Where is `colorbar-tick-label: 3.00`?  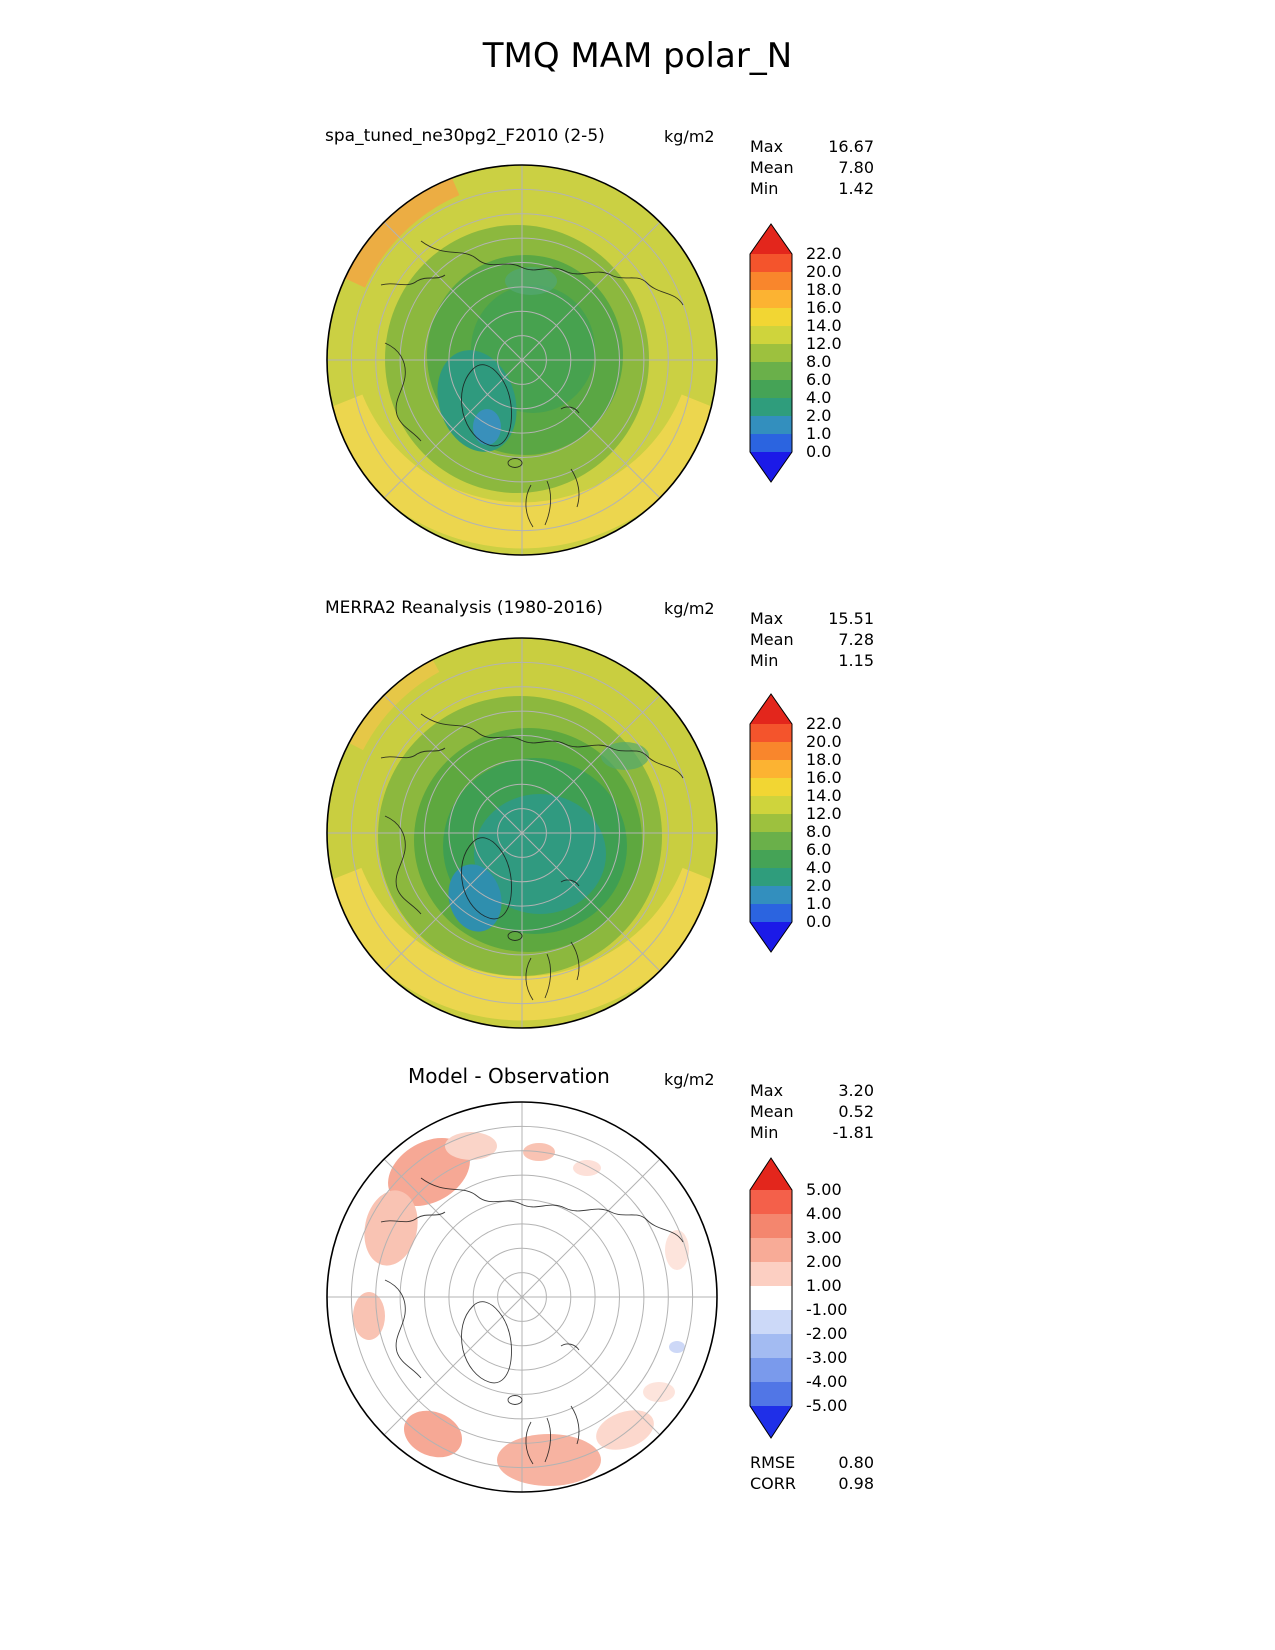
colorbar-tick-label: 3.00 is located at coordinates (824, 1237).